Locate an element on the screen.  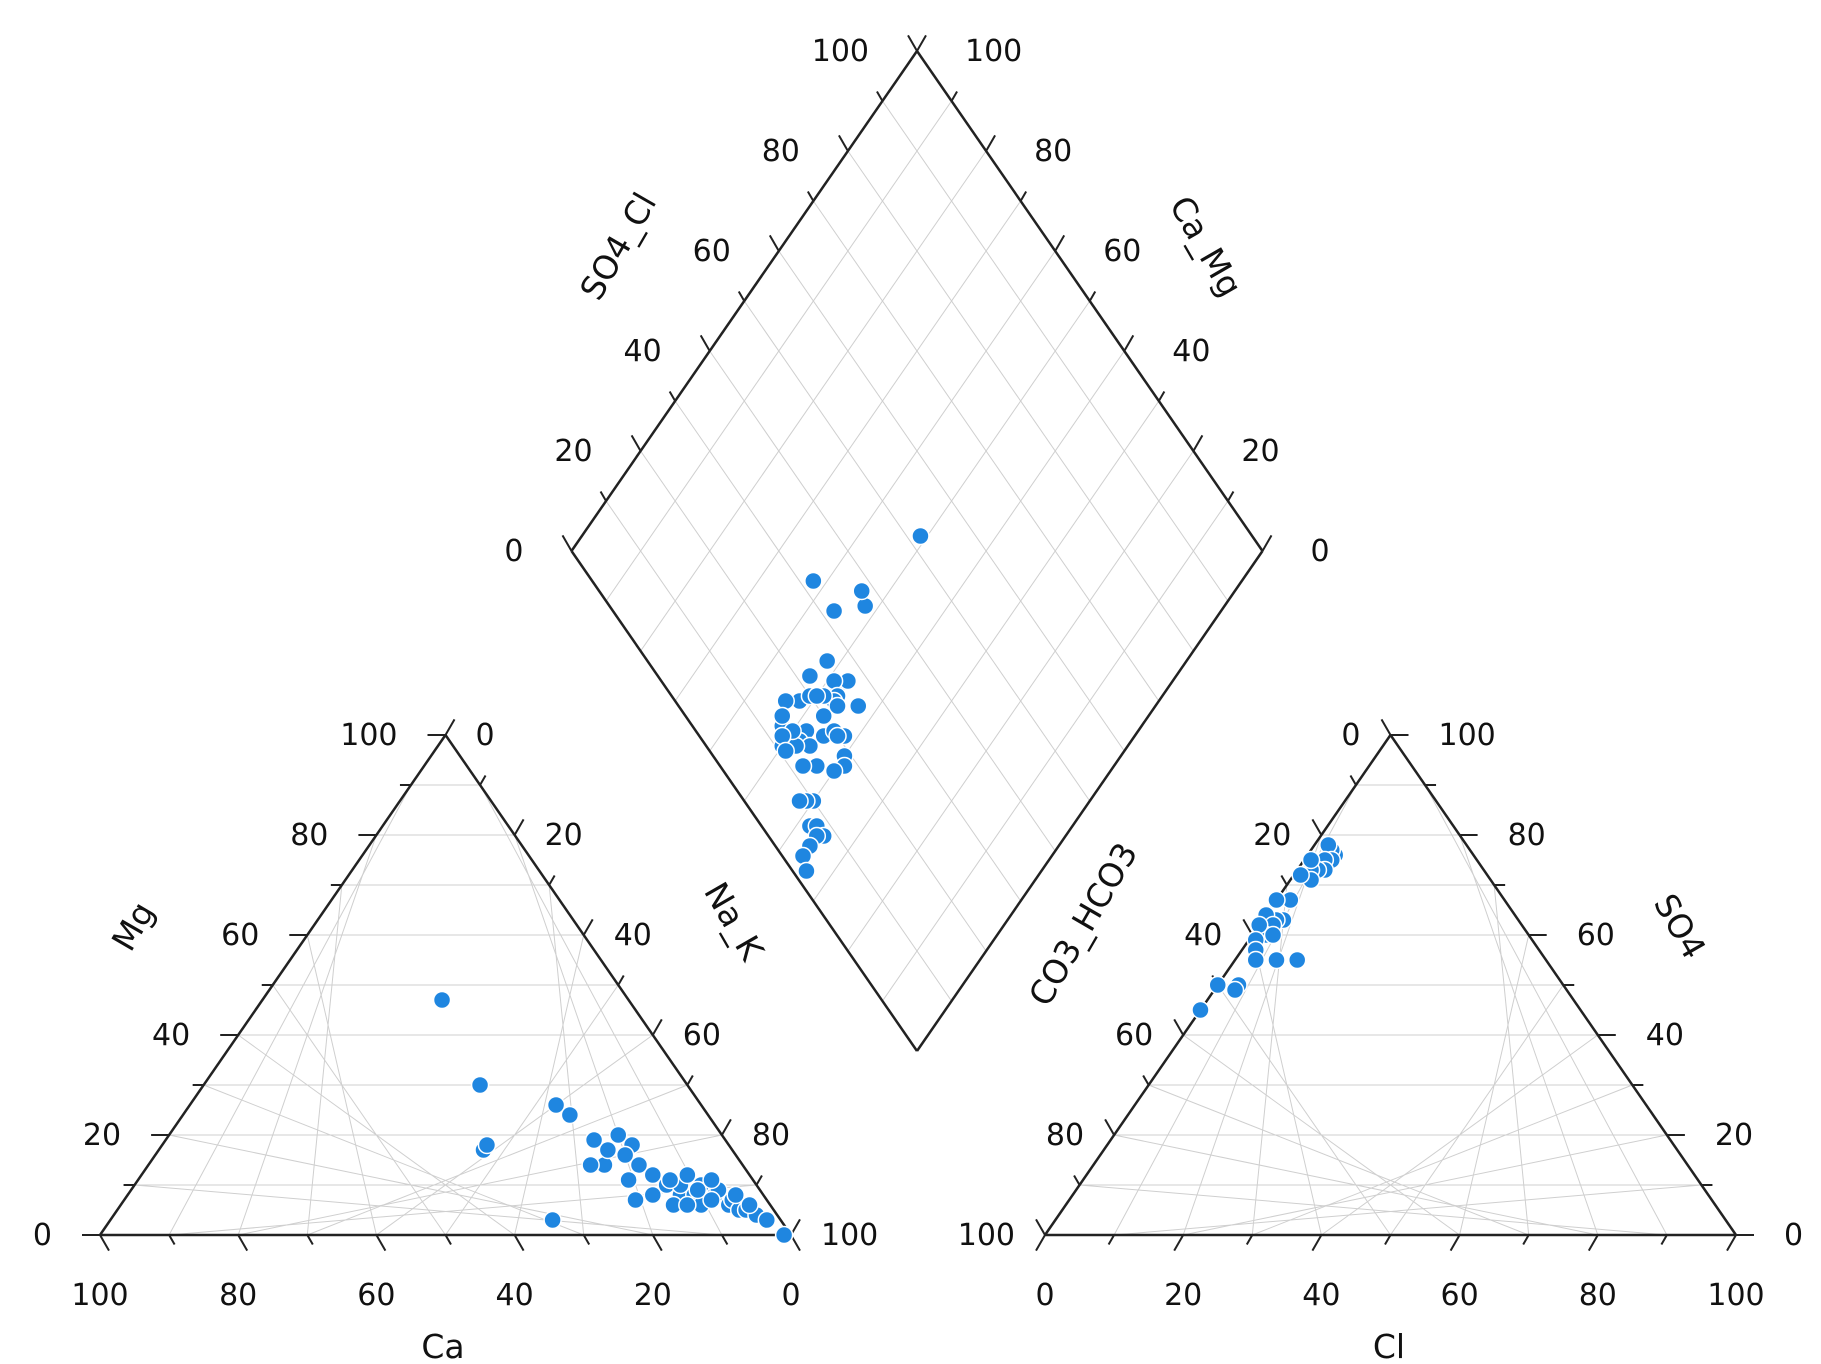
diamond-left-tick-label: 0 is located at coordinates (513, 551).